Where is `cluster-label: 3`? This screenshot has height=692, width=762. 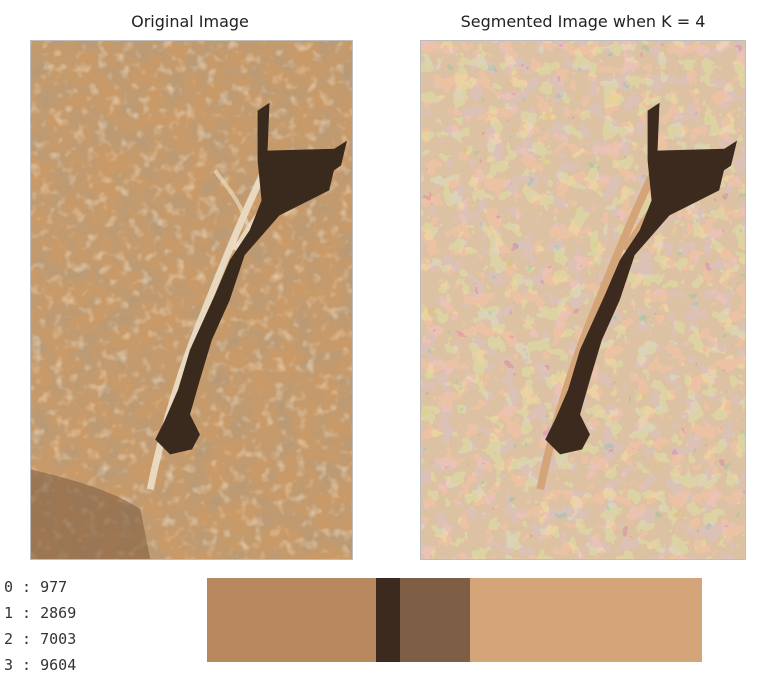 cluster-label: 3 is located at coordinates (9, 665).